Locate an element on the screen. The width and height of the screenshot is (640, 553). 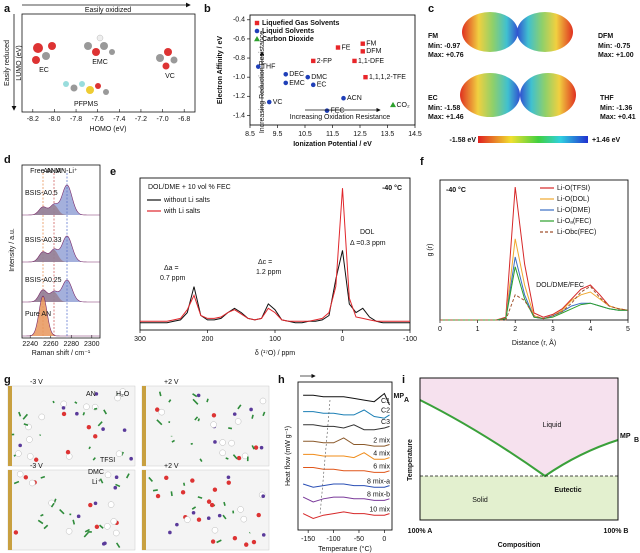
x-tick-label: 300 is located at coordinates (140, 339).